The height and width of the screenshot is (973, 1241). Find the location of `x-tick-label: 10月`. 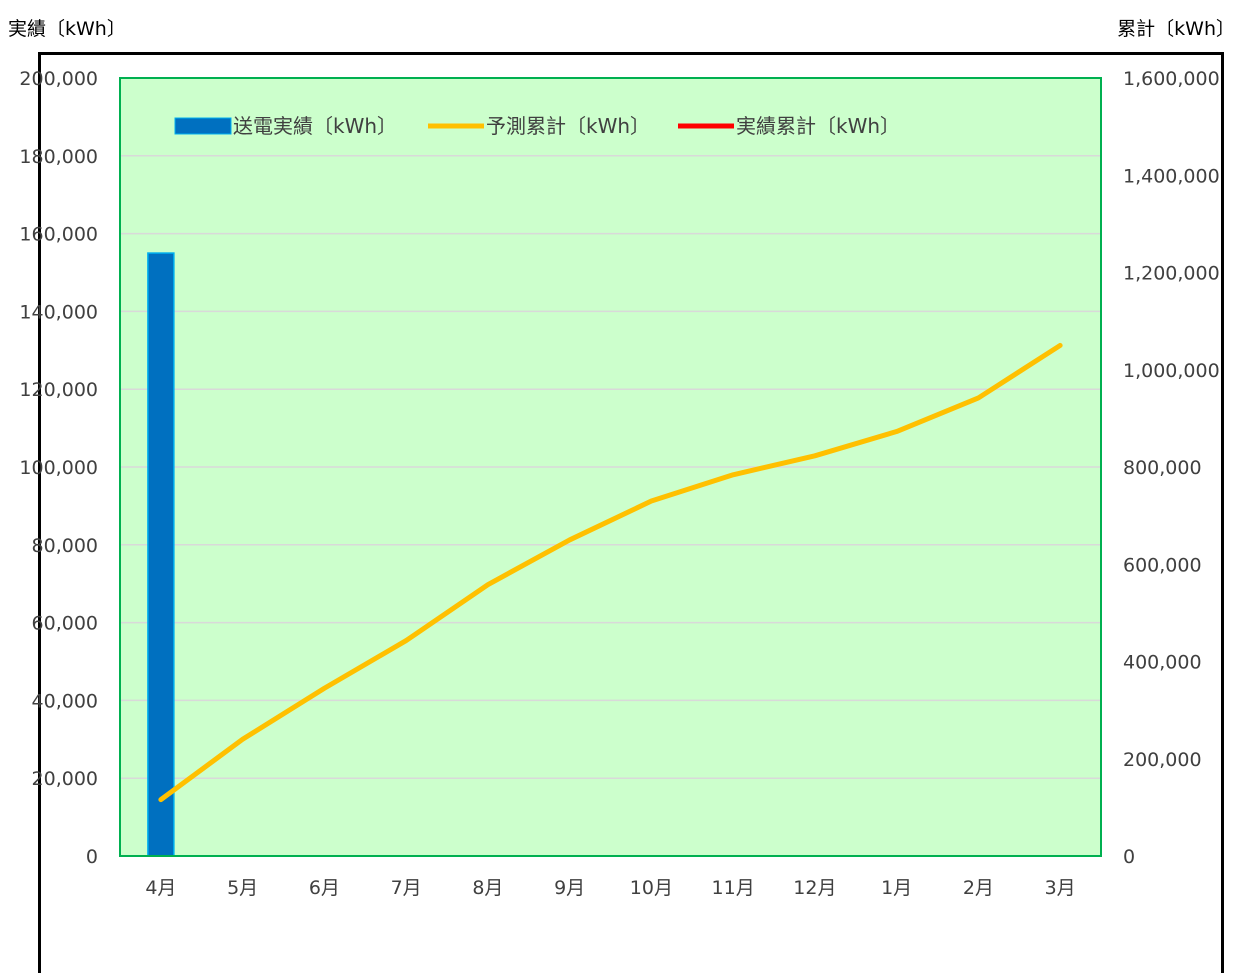

x-tick-label: 10月 is located at coordinates (651, 888).